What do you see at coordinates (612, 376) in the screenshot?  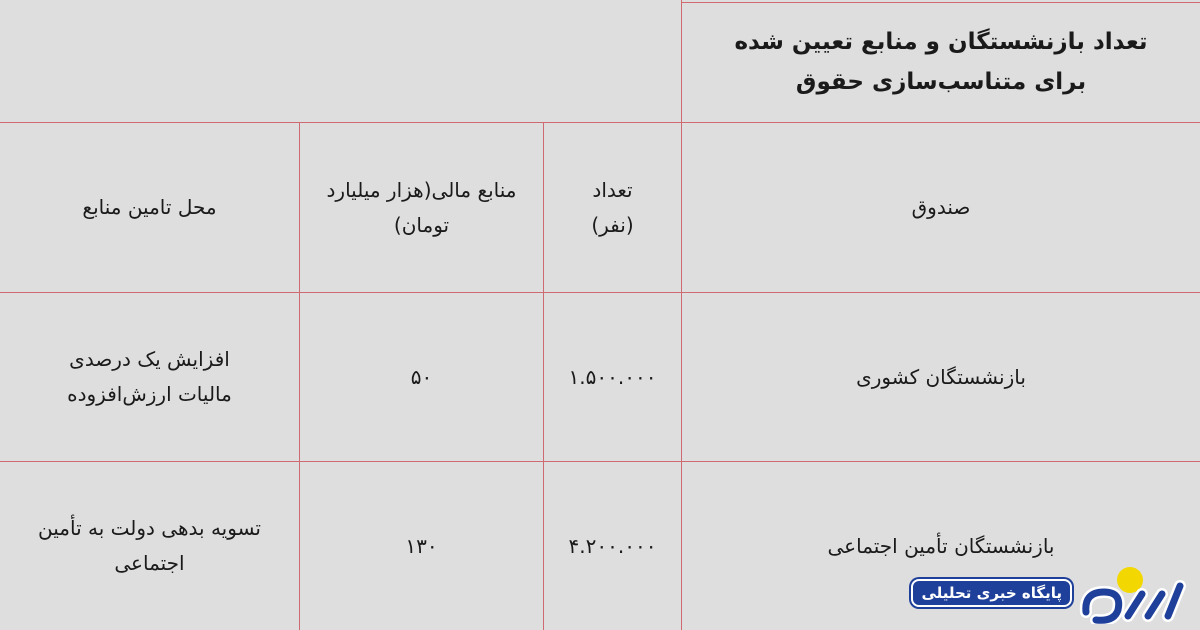 I see `row-1-count: ۱.۵۰۰.۰۰۰` at bounding box center [612, 376].